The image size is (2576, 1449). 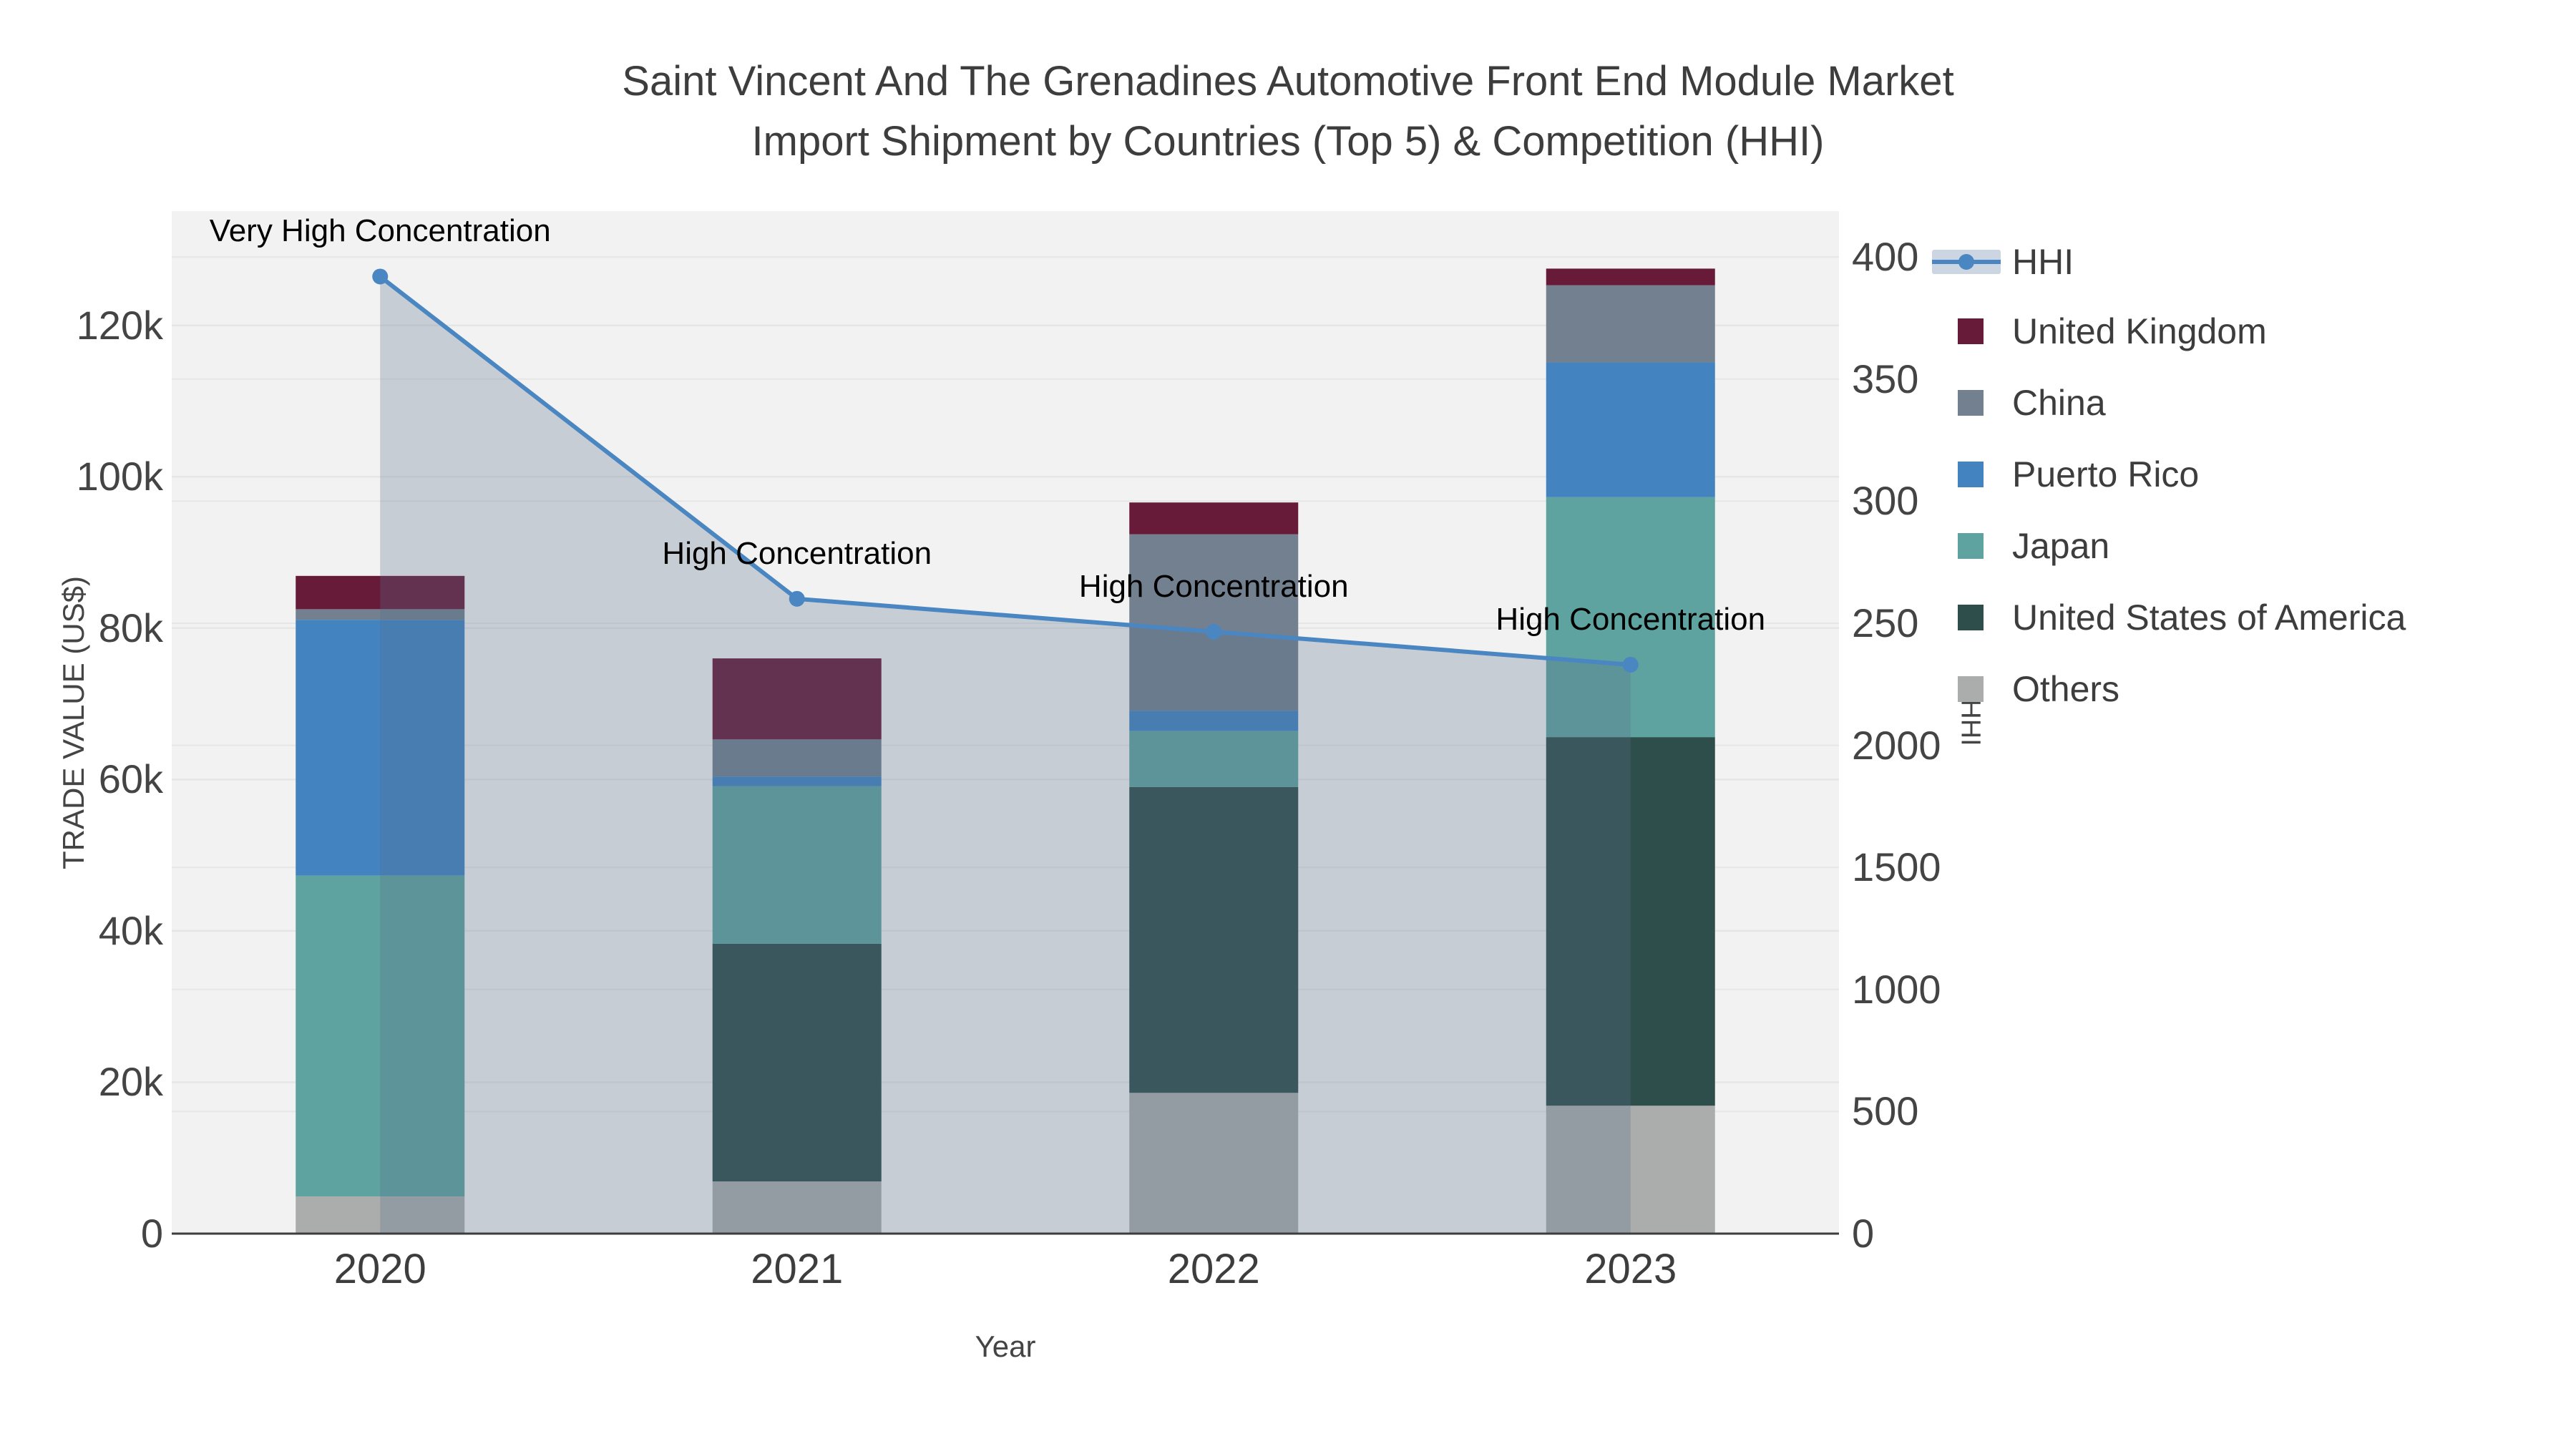 I want to click on legend-item-puerto-rico: Puerto Rico, so click(x=2065, y=474).